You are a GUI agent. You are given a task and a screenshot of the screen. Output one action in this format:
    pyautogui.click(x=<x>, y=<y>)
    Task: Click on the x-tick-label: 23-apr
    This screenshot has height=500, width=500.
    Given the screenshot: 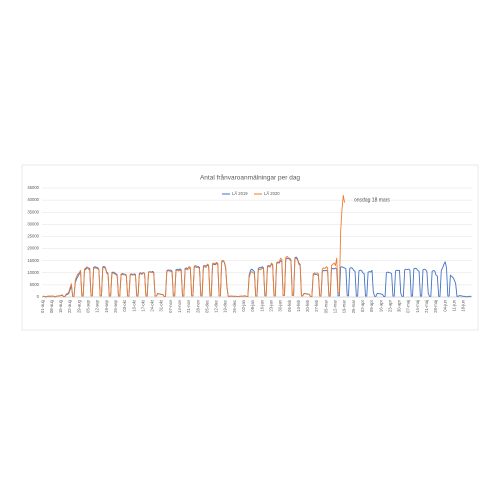 What is the action you would take?
    pyautogui.click(x=389, y=305)
    